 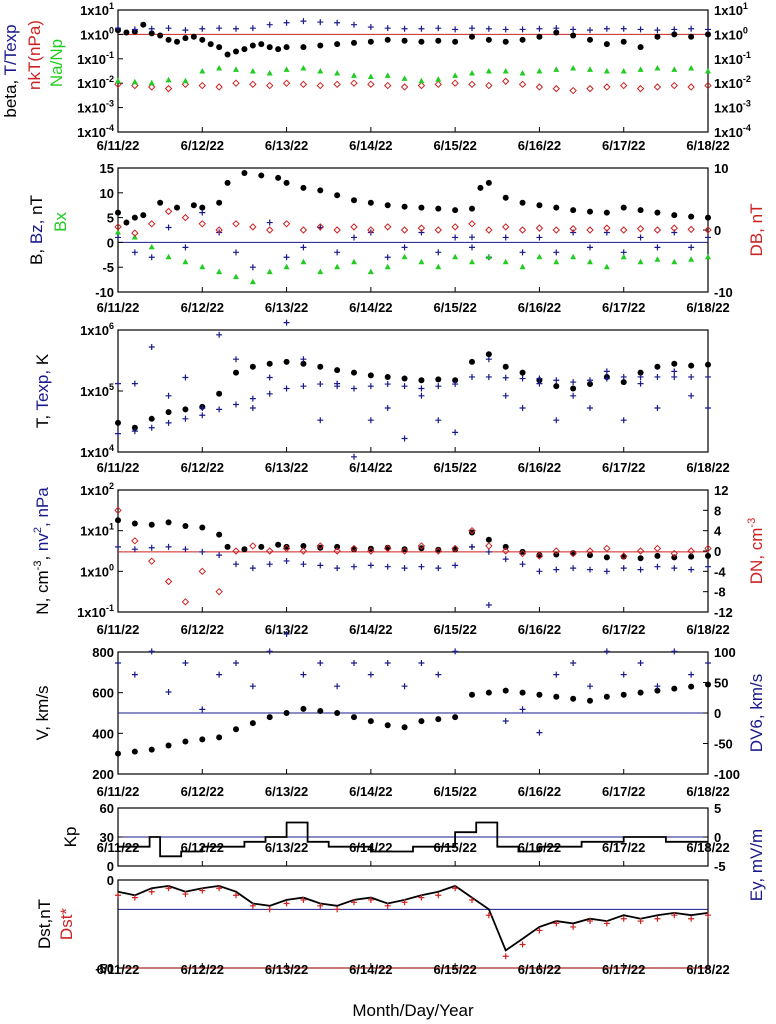 What do you see at coordinates (721, 683) in the screenshot?
I see `y2-tick-label: 50` at bounding box center [721, 683].